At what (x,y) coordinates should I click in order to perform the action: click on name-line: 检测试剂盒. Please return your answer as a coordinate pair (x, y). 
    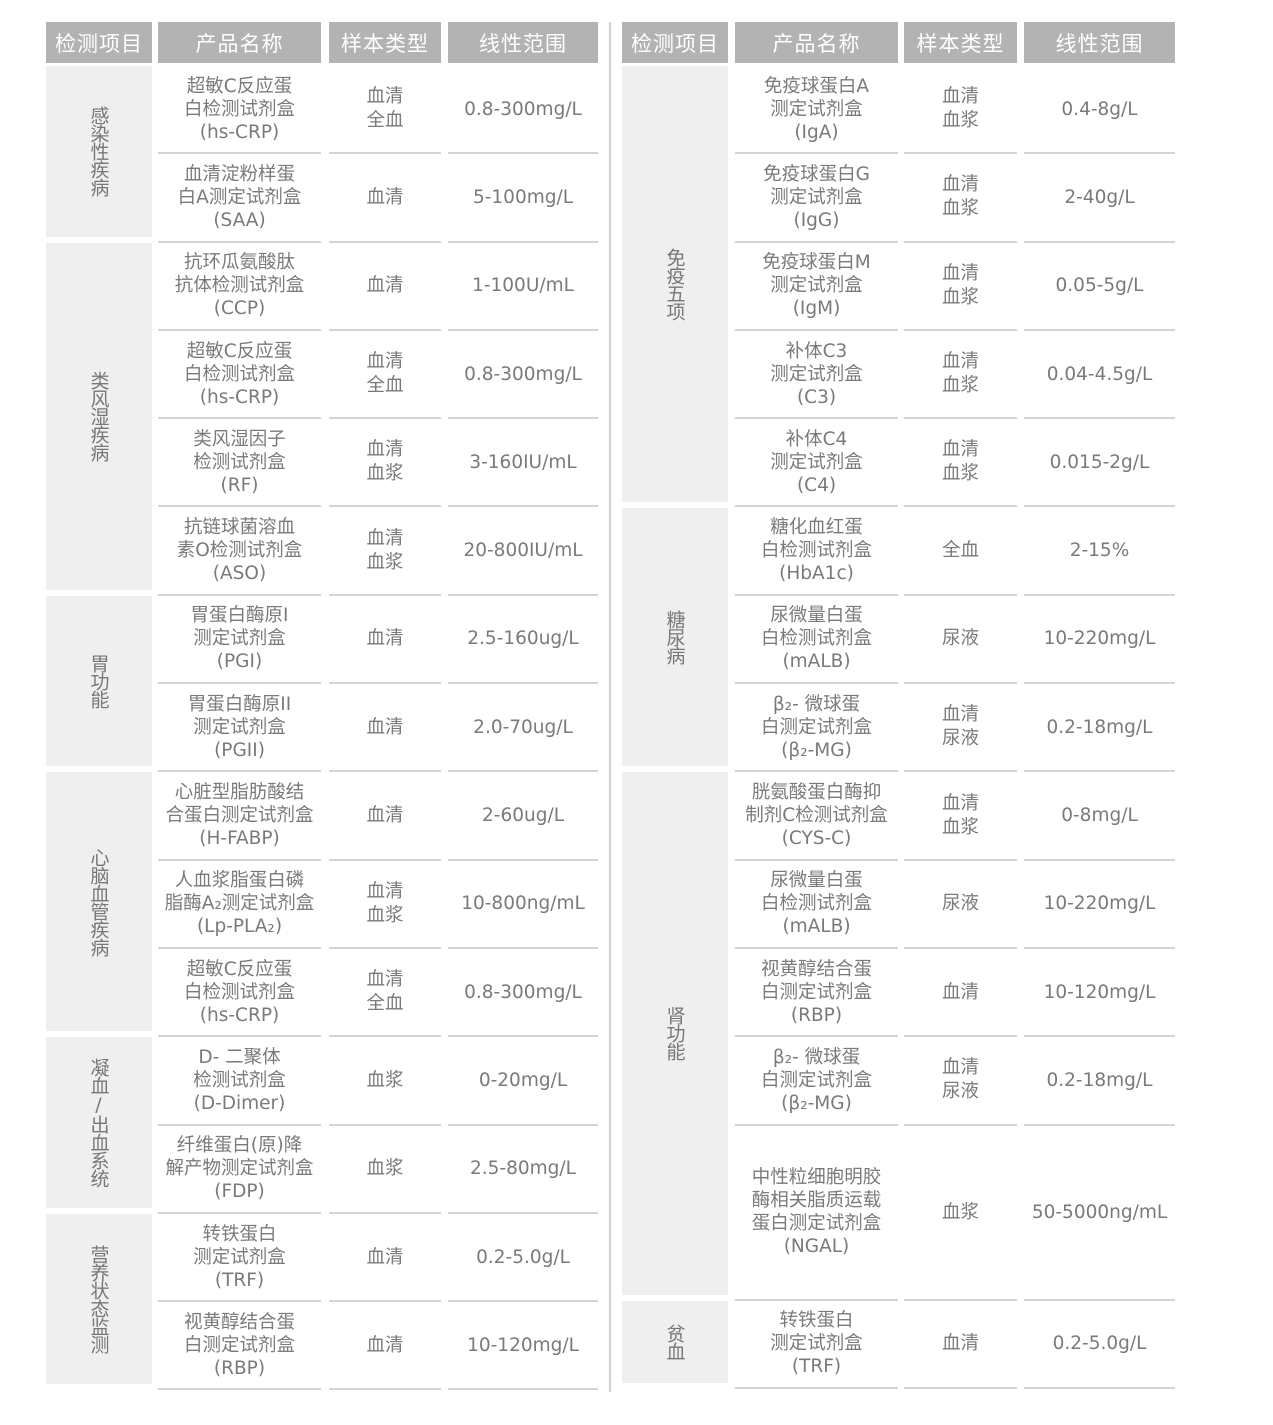
    Looking at the image, I should click on (239, 1080).